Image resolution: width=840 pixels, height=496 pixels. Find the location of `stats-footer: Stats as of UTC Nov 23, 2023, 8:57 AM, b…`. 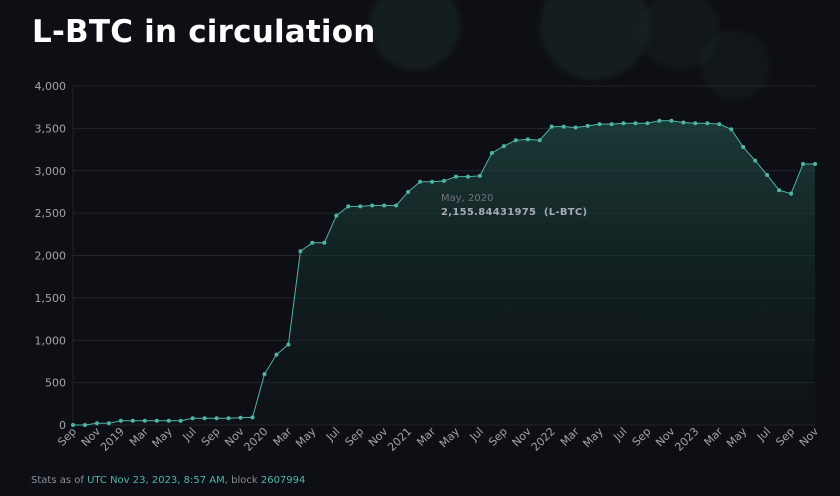

stats-footer: Stats as of UTC Nov 23, 2023, 8:57 AM, b… is located at coordinates (168, 480).